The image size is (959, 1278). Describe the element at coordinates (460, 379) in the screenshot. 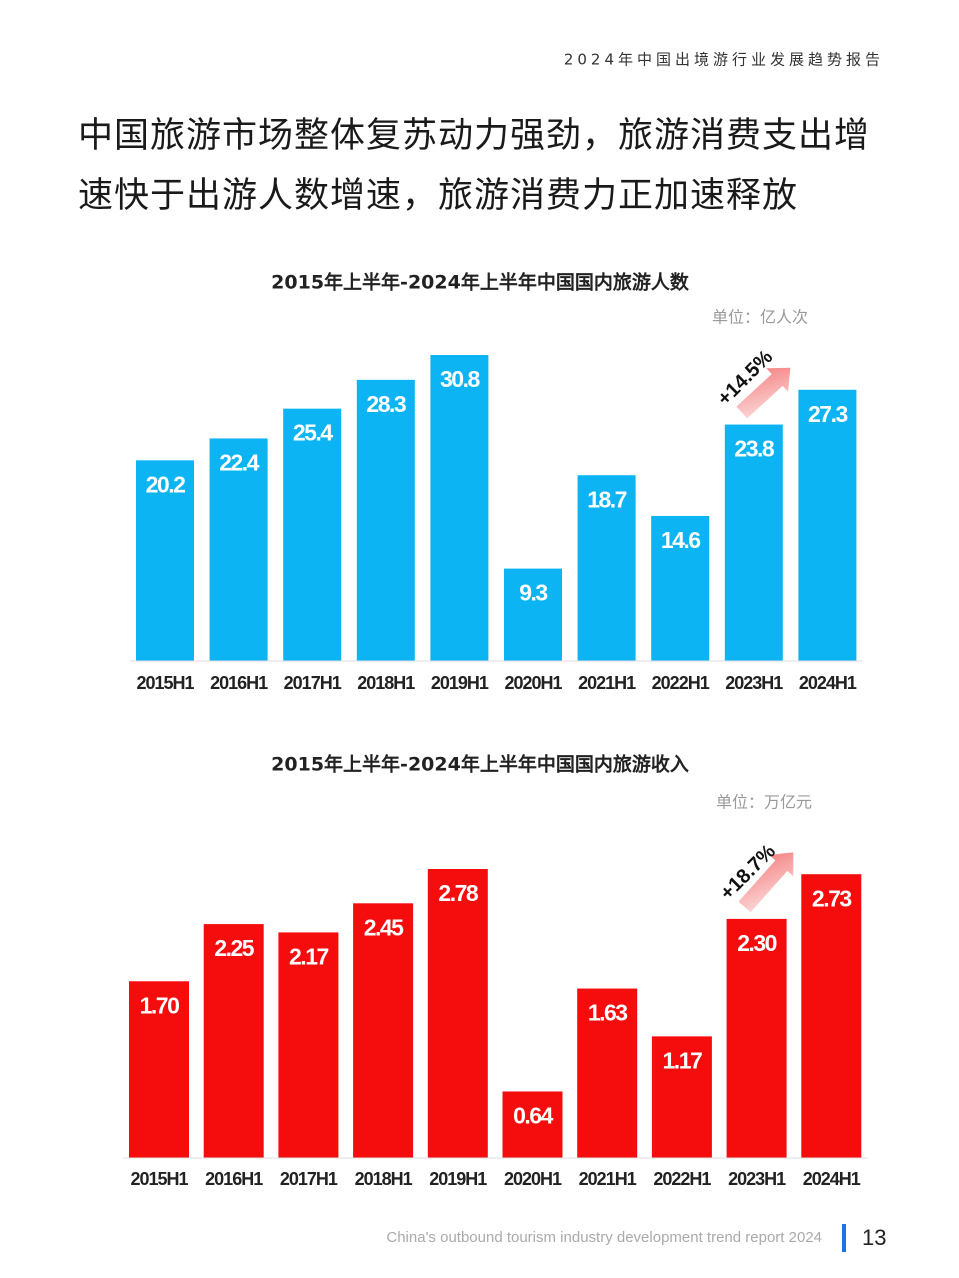

I see `data-label: 30.8` at that location.